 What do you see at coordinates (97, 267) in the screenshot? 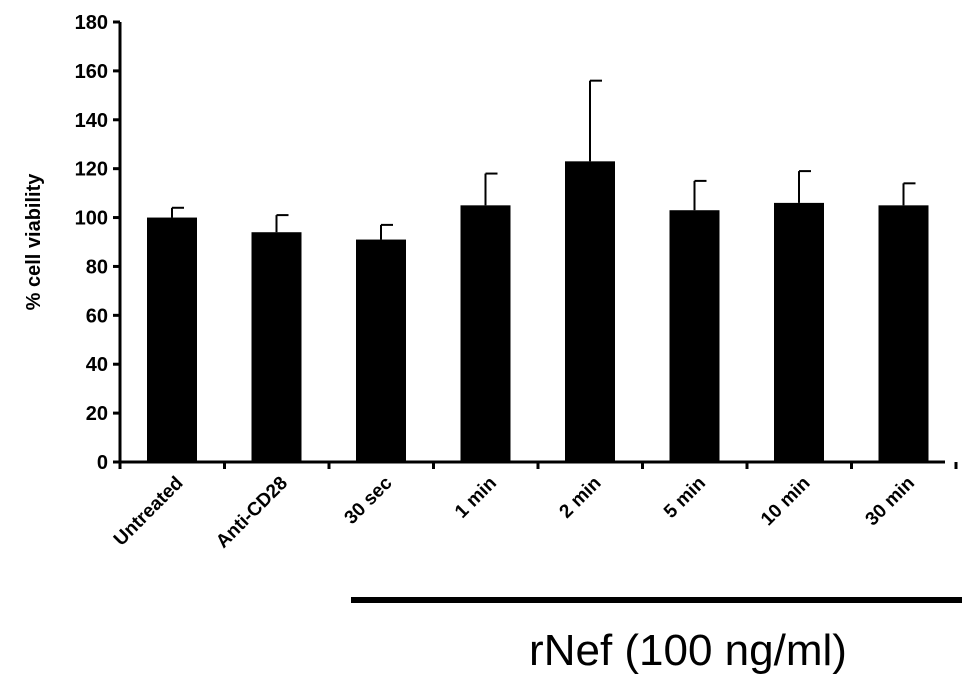
I see `y-tick-label: 80` at bounding box center [97, 267].